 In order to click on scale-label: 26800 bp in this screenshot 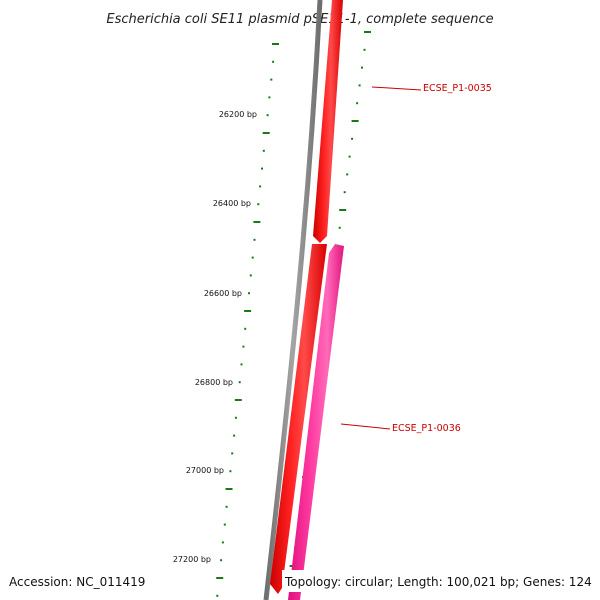, I will do `click(214, 382)`.